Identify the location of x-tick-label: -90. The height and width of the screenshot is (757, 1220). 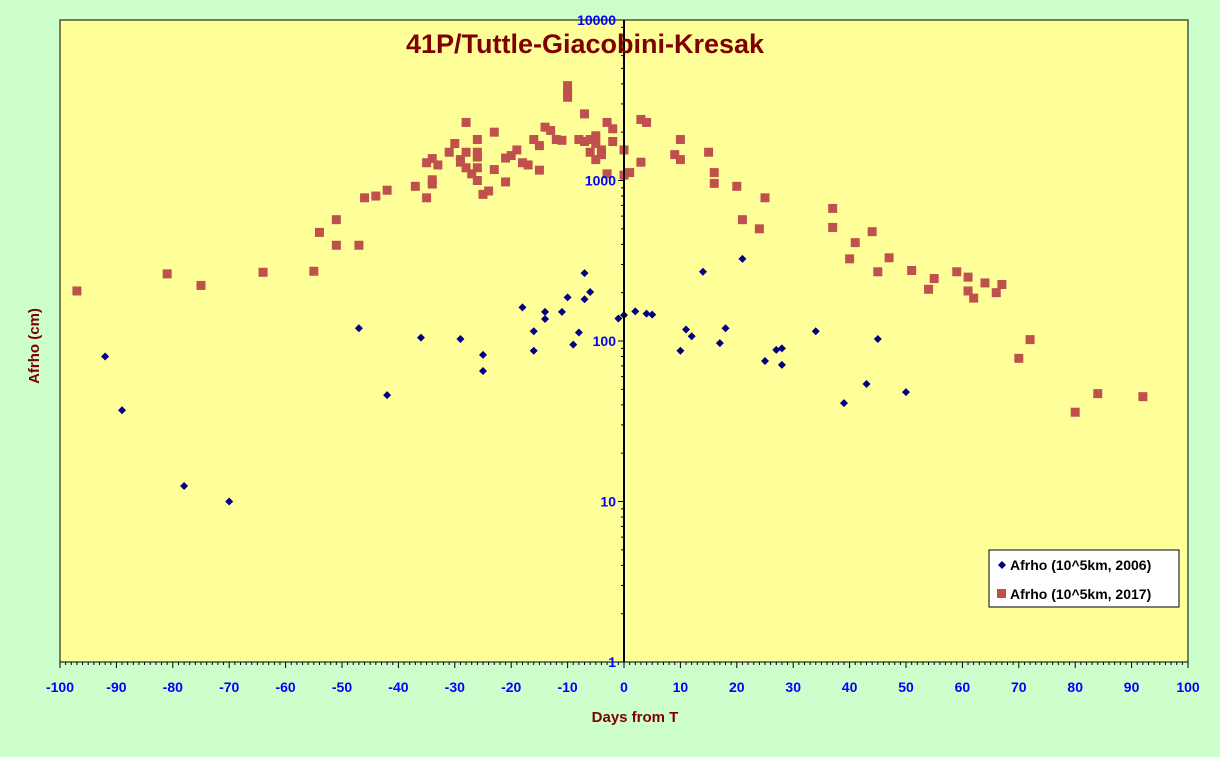
(116, 687).